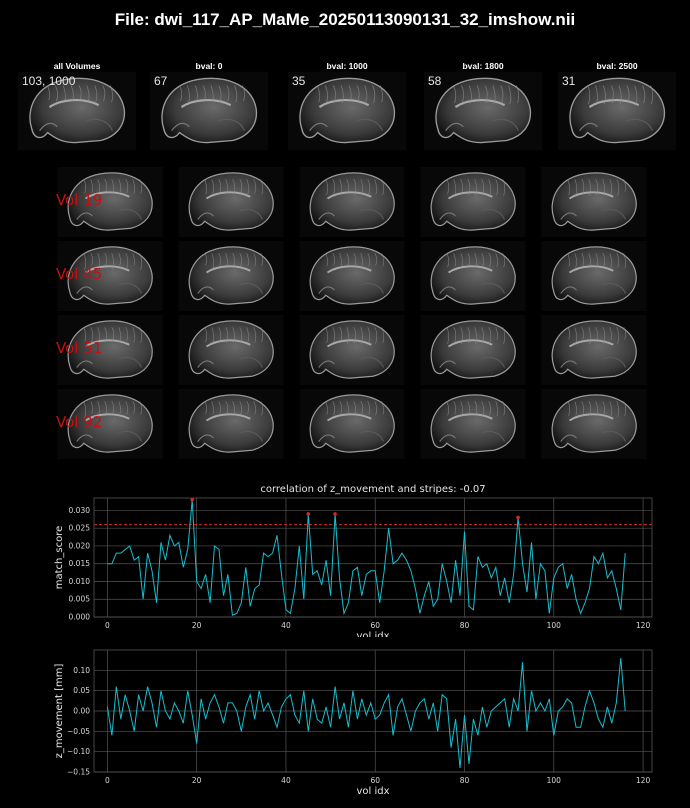  I want to click on thumbnail-count: 31, so click(569, 81).